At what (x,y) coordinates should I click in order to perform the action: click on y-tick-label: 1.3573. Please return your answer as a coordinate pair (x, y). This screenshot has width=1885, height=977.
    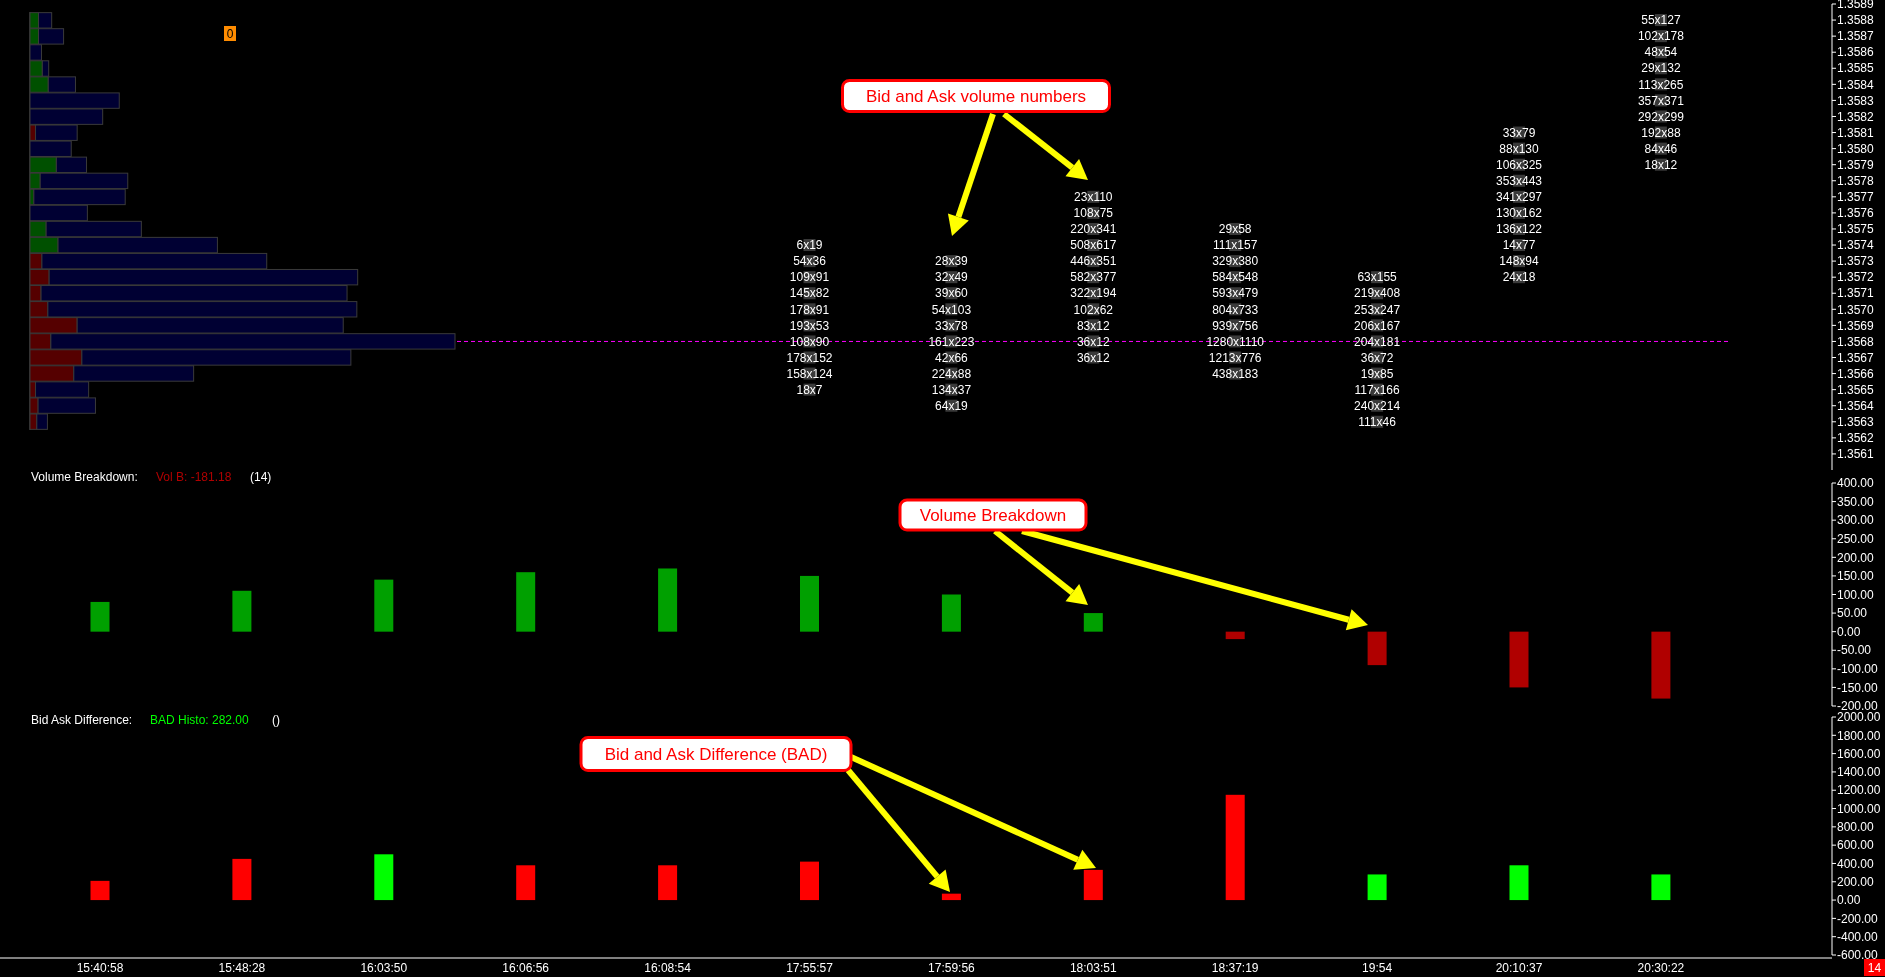
    Looking at the image, I should click on (1856, 261).